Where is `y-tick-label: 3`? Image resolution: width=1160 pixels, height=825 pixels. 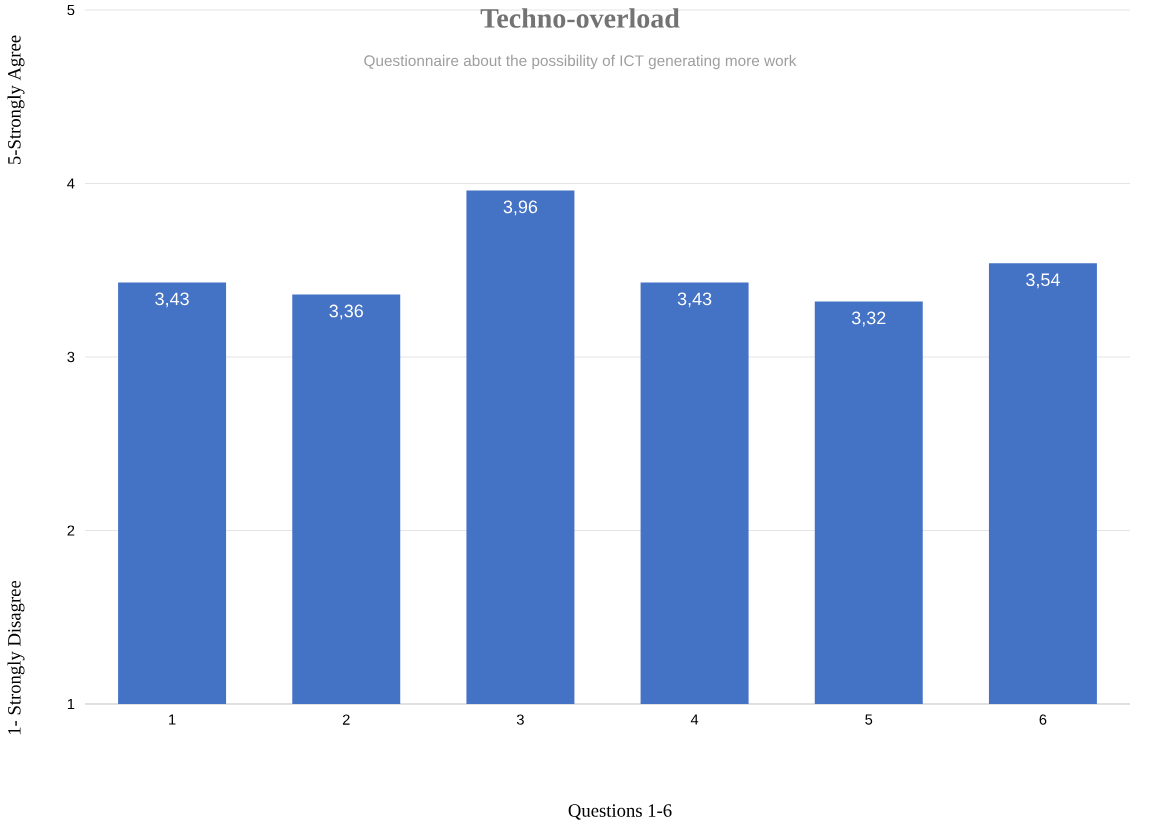 y-tick-label: 3 is located at coordinates (71, 357).